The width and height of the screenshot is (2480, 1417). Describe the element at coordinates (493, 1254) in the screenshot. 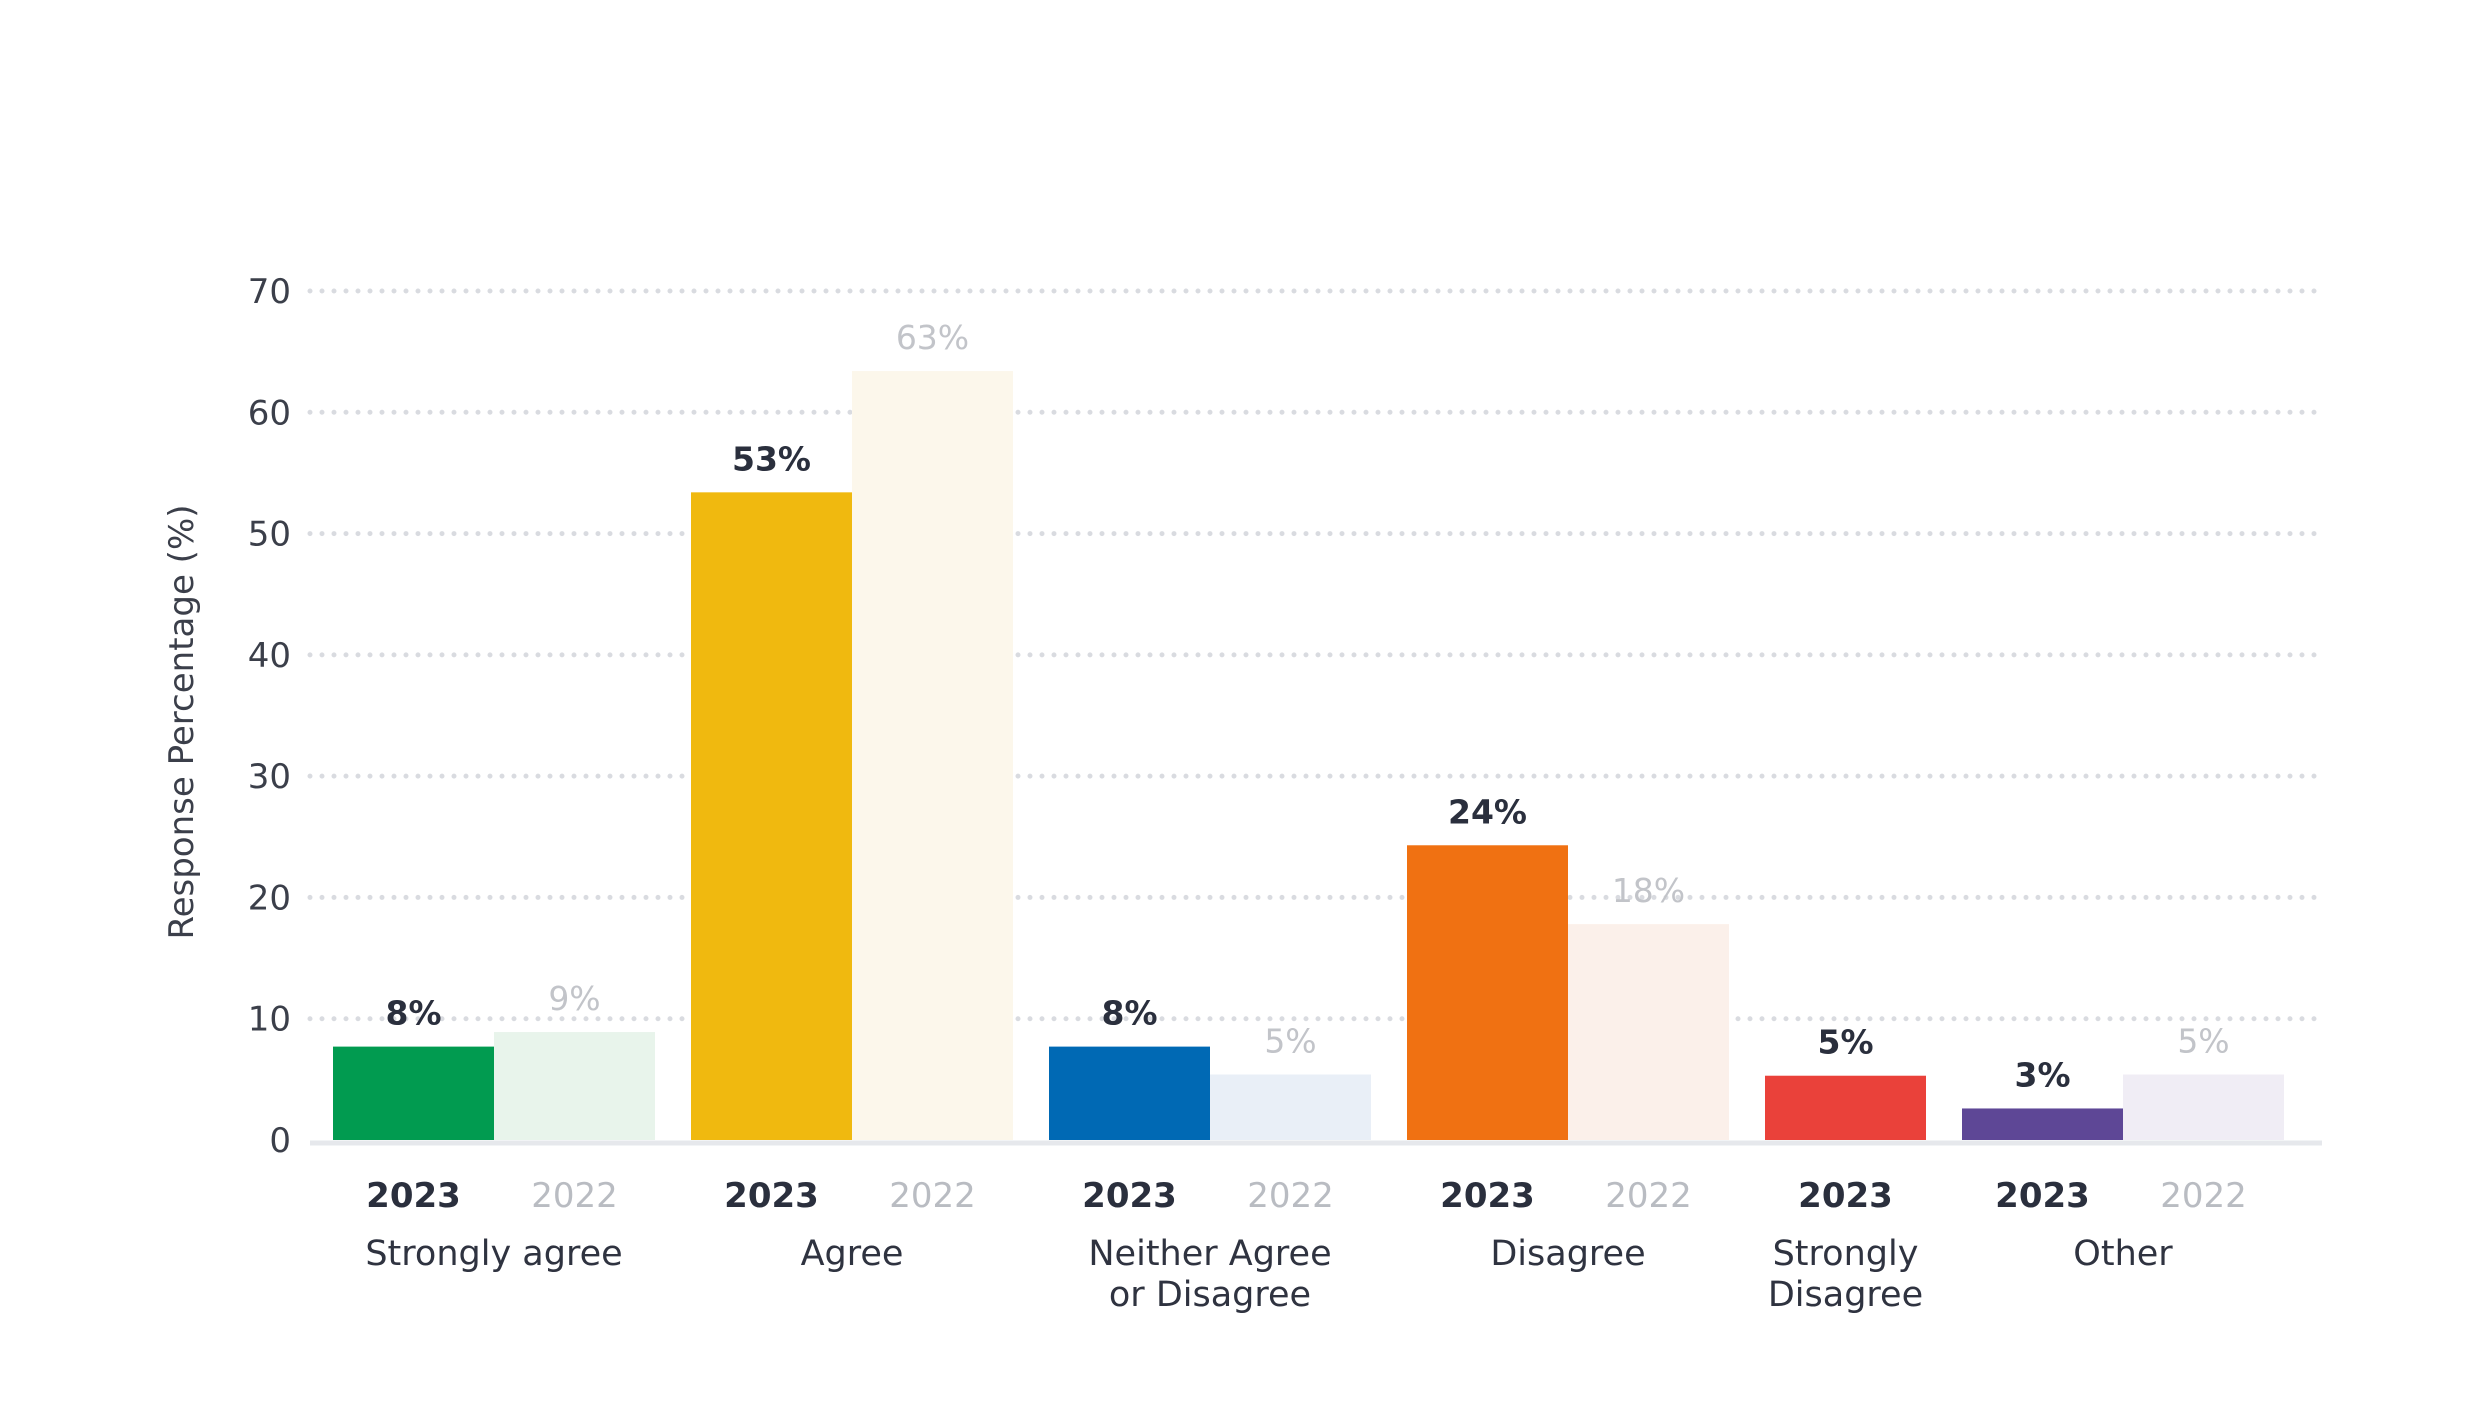

I see `category-label: Strongly agree` at that location.